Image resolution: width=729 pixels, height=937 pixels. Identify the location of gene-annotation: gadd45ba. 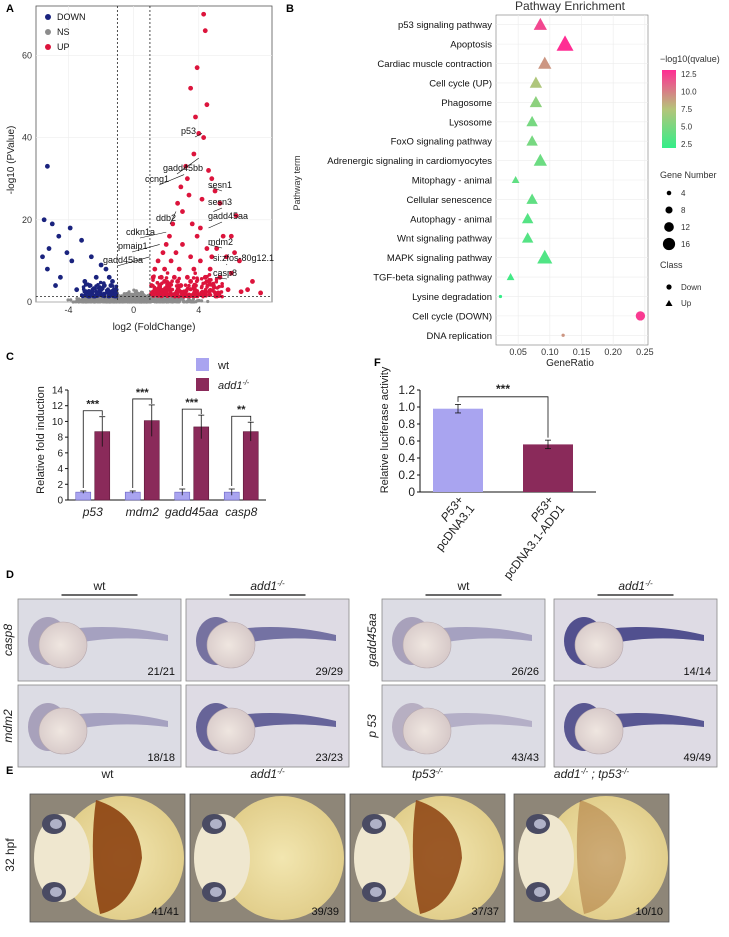
(123, 260).